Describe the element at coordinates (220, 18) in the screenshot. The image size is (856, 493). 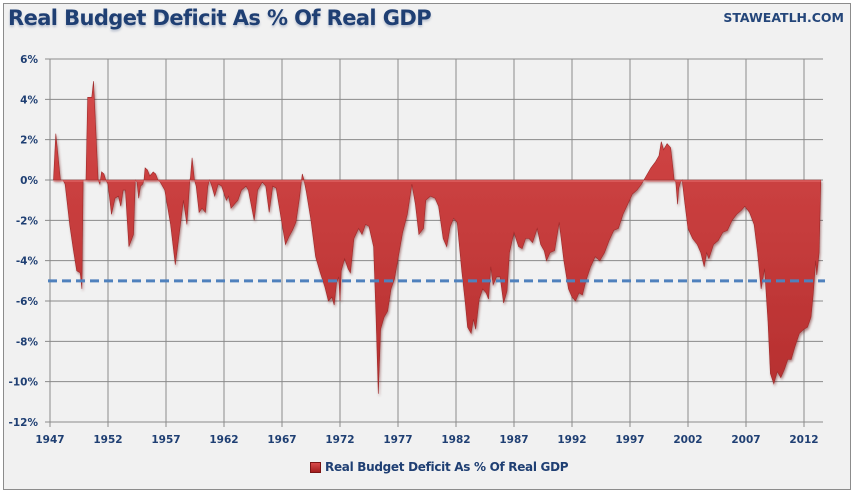
I see `chart-title: Real Budget Deficit As % Of Real GDP` at that location.